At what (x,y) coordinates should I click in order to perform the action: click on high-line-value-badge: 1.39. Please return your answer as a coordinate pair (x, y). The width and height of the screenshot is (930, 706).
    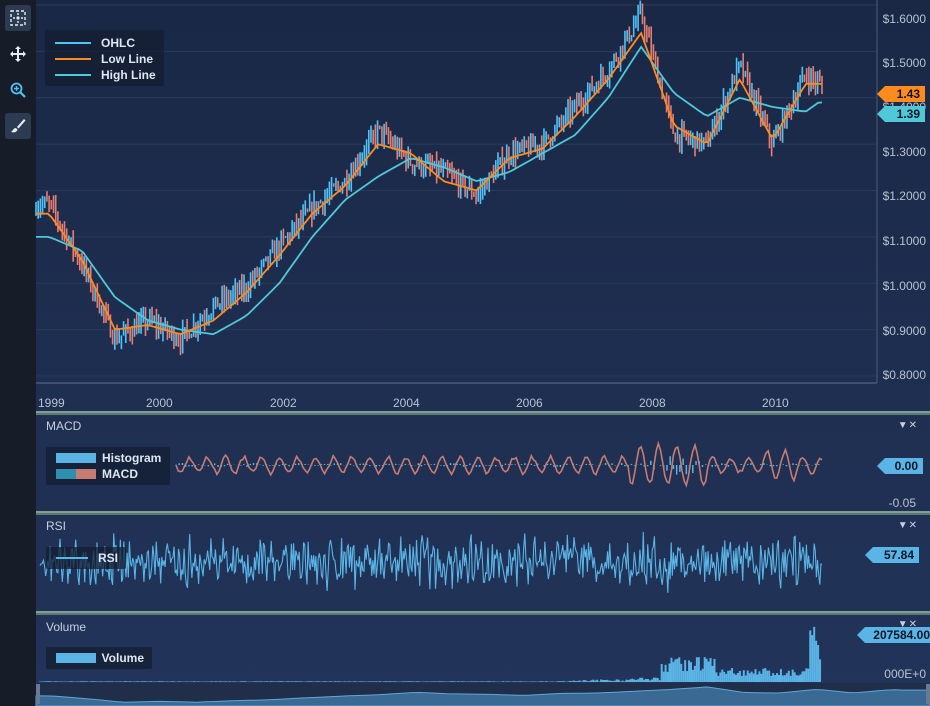
    Looking at the image, I should click on (901, 114).